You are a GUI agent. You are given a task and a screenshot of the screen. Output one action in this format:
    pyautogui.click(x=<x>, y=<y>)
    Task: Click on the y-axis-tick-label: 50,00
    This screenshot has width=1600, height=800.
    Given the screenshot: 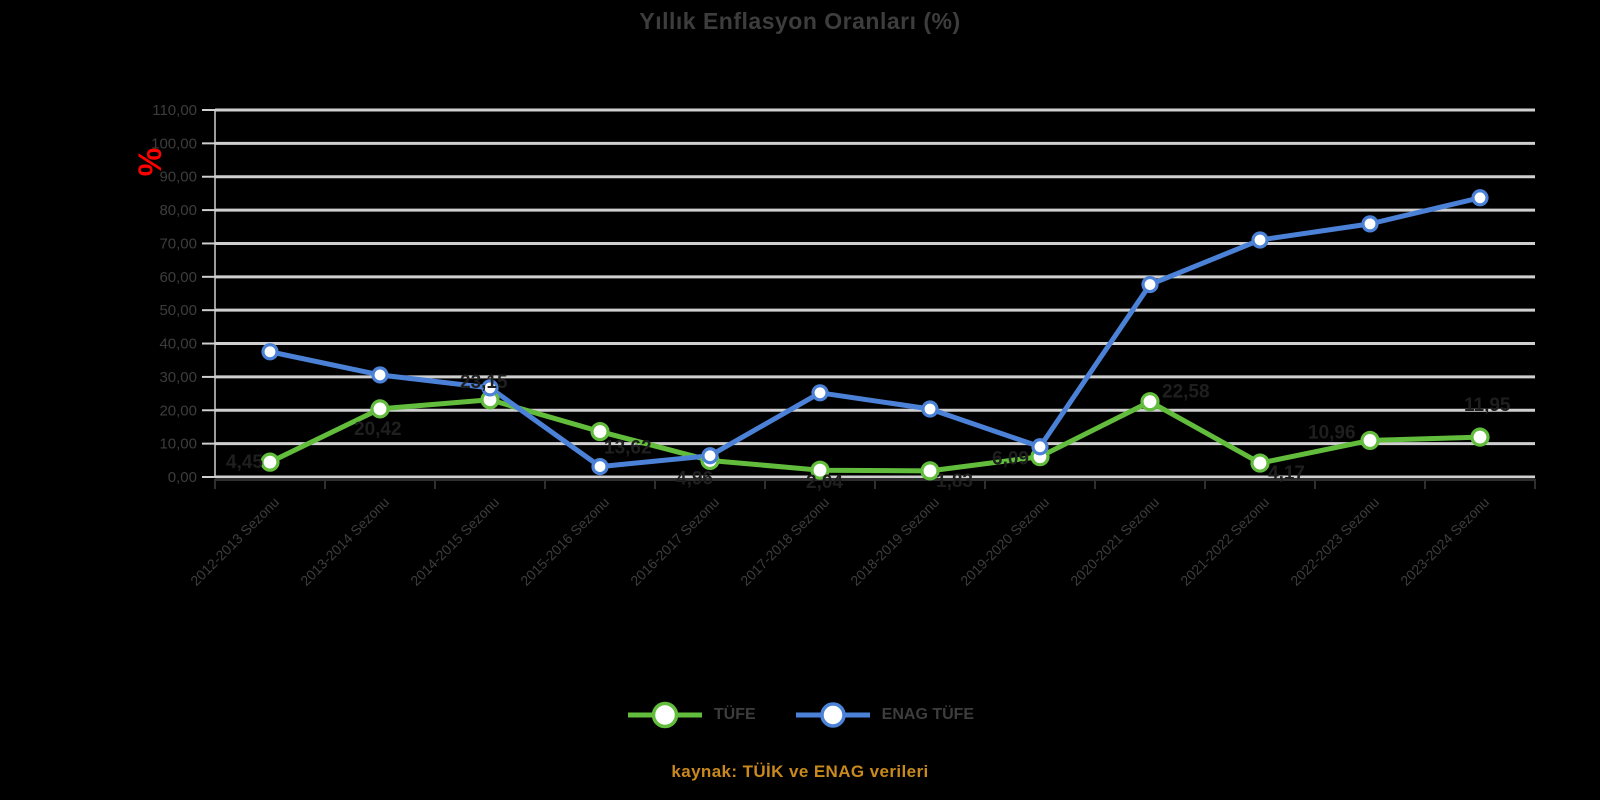 What is the action you would take?
    pyautogui.click(x=178, y=310)
    